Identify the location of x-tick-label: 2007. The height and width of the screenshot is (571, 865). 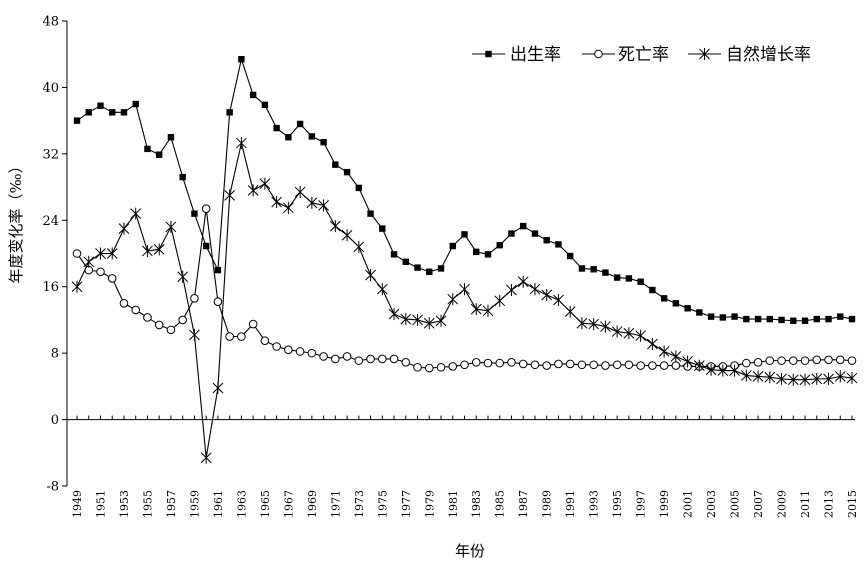
(758, 504).